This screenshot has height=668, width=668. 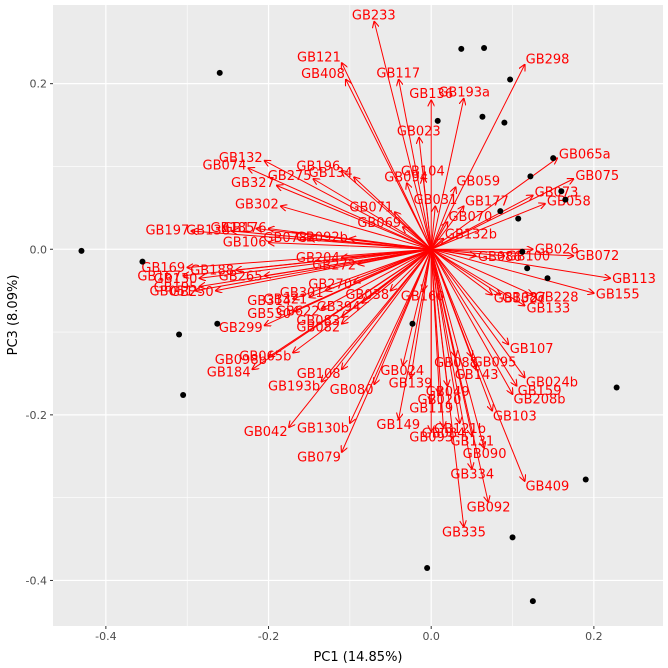 I want to click on loading-label: GB070, so click(x=470, y=217).